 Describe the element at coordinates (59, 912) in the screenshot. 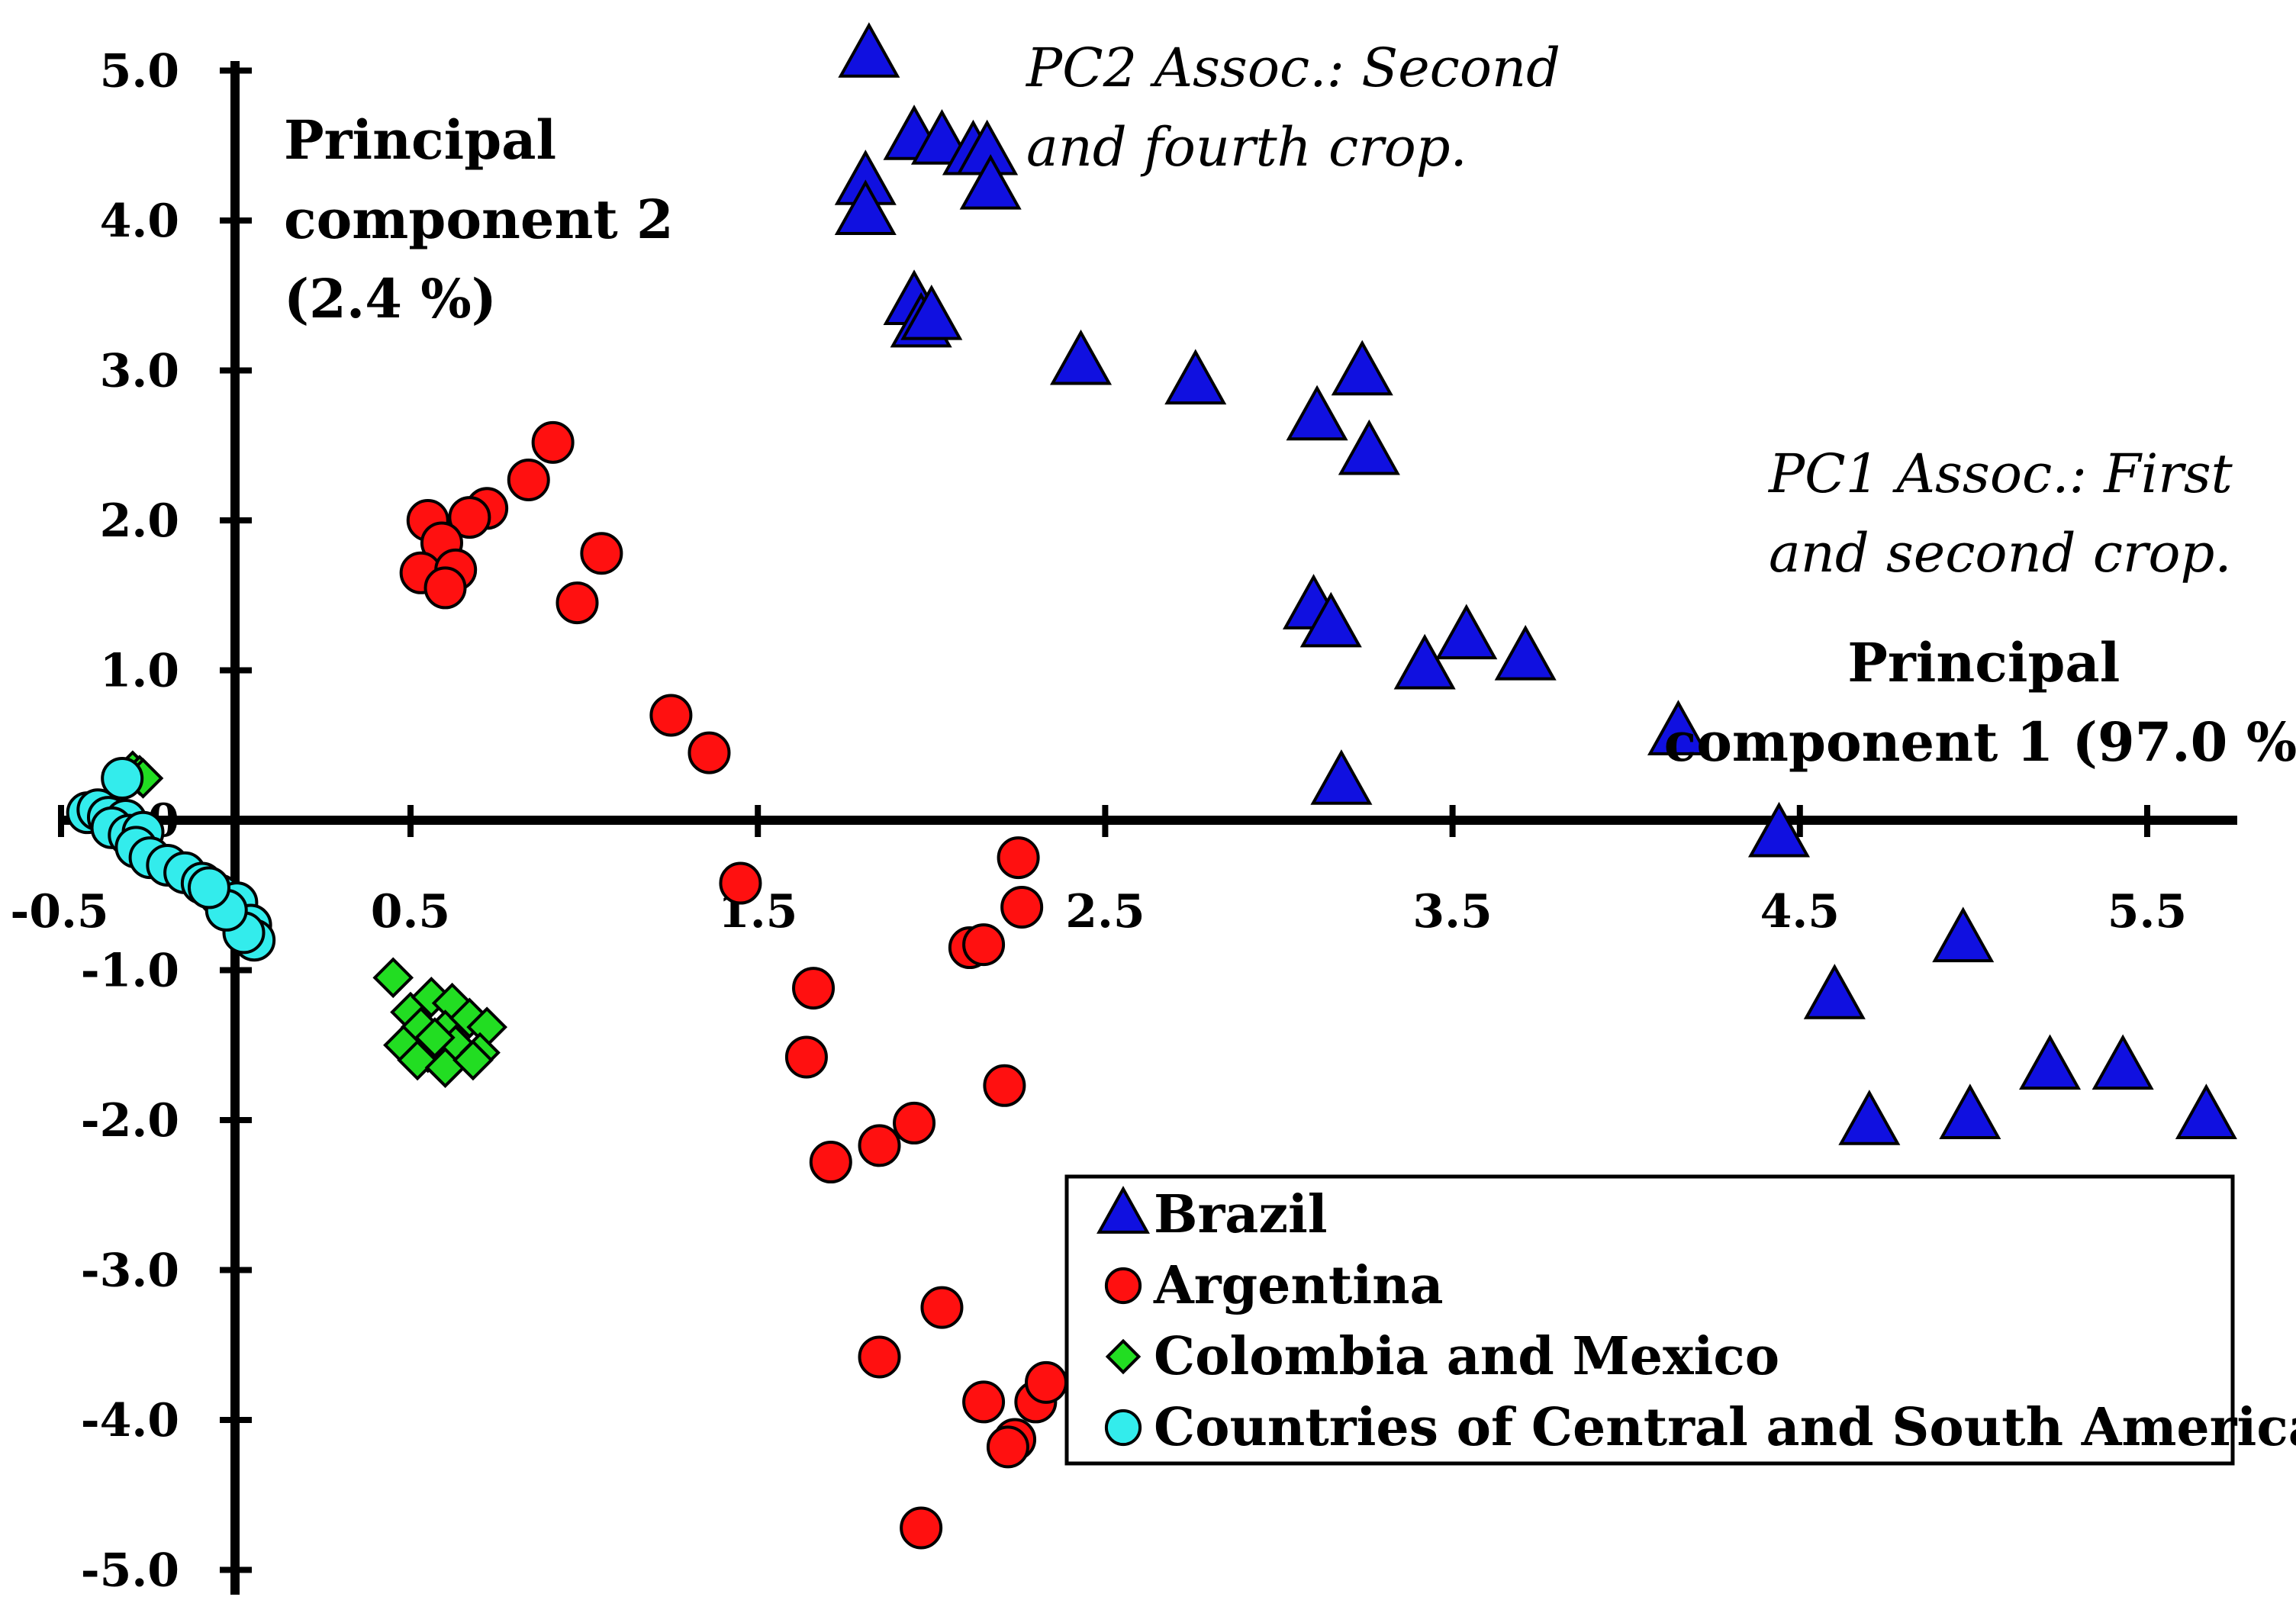

I see `x-tick-label: -0.5` at that location.